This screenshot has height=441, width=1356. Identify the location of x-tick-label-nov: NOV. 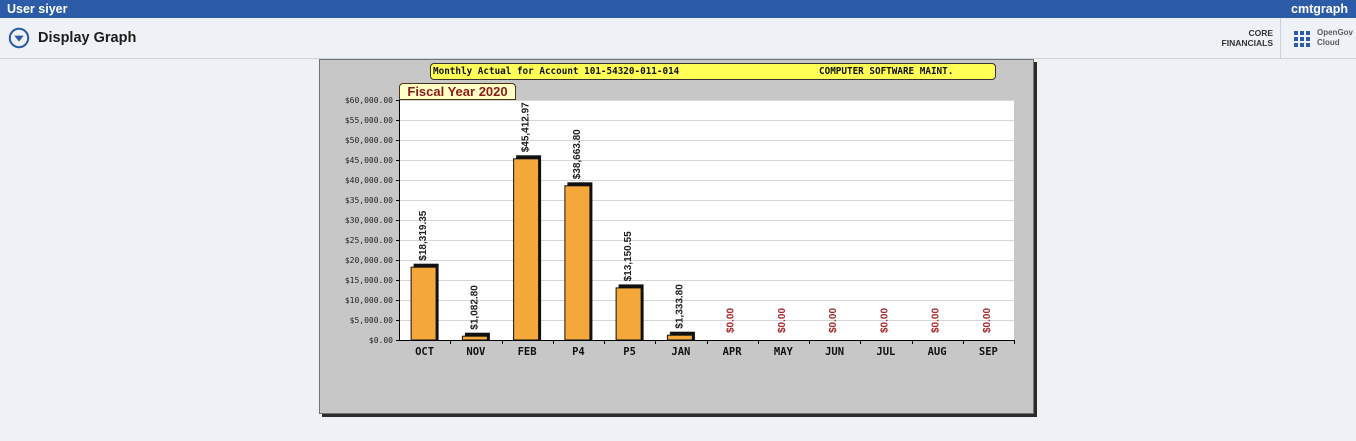
(476, 352).